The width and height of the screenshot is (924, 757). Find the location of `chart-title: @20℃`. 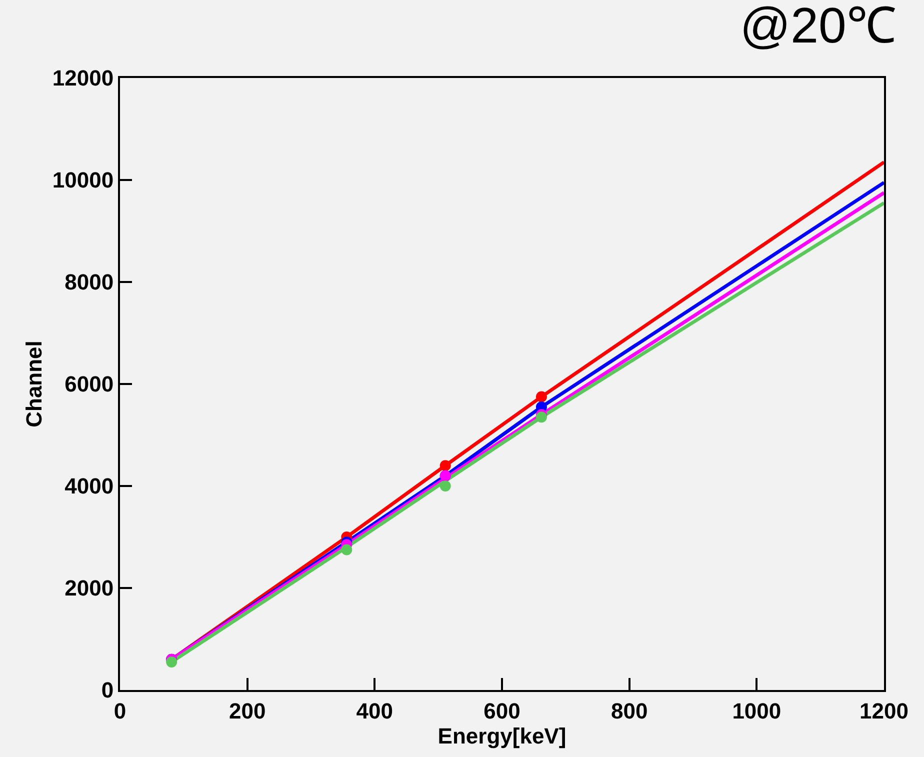

chart-title: @20℃ is located at coordinates (818, 27).